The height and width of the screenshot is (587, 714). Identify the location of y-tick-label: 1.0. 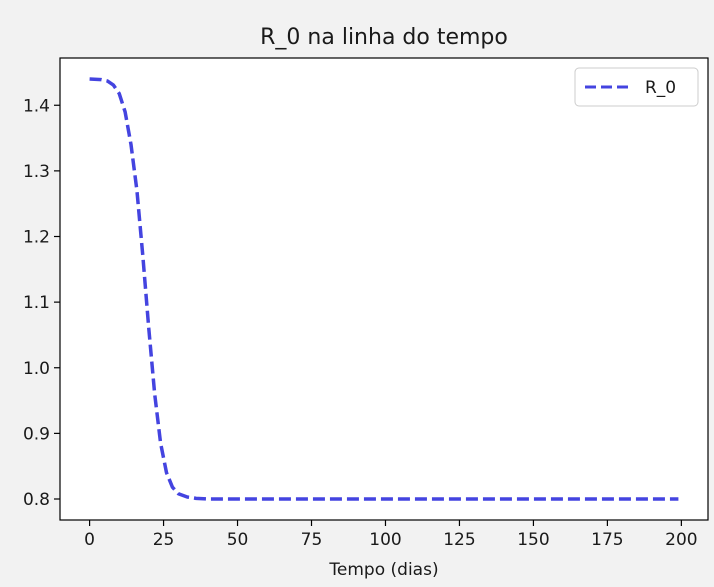
(36, 369).